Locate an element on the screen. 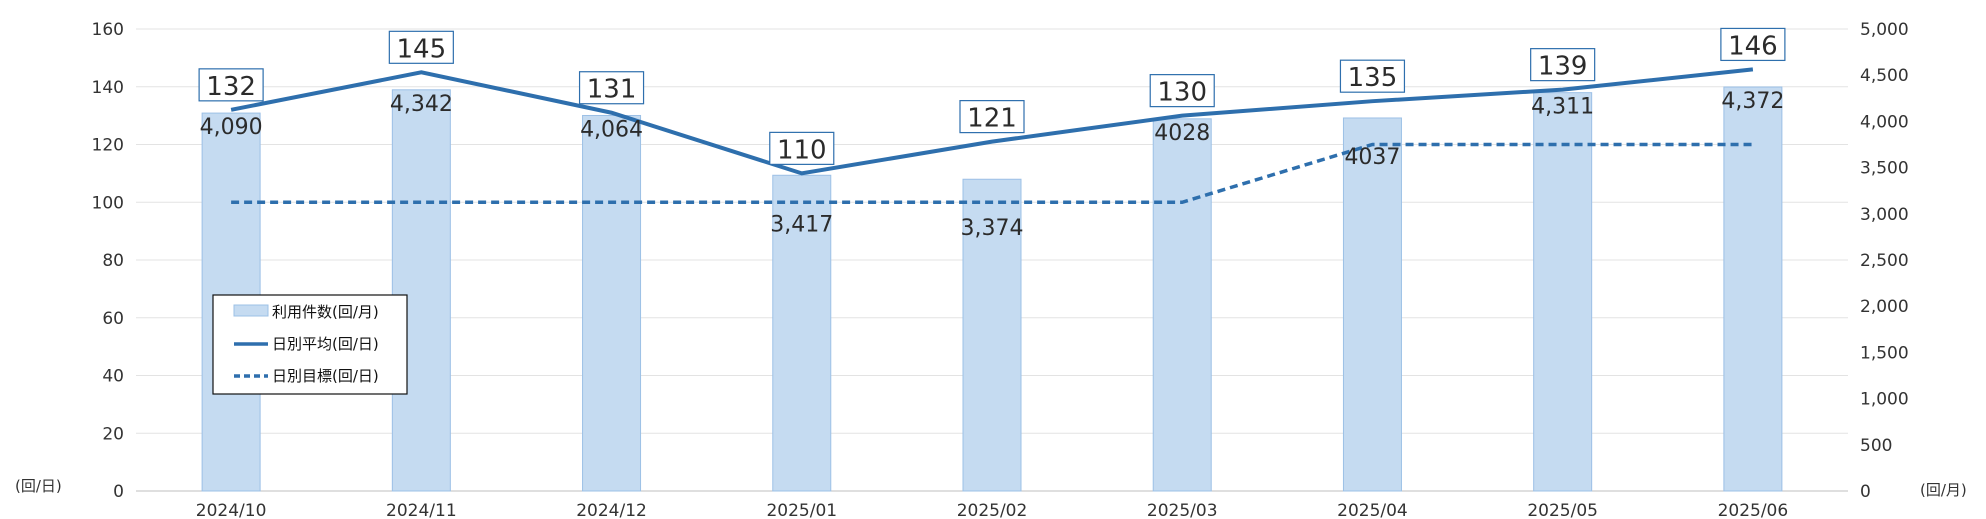  x-axis-tick-label: 2025/01 is located at coordinates (801, 510).